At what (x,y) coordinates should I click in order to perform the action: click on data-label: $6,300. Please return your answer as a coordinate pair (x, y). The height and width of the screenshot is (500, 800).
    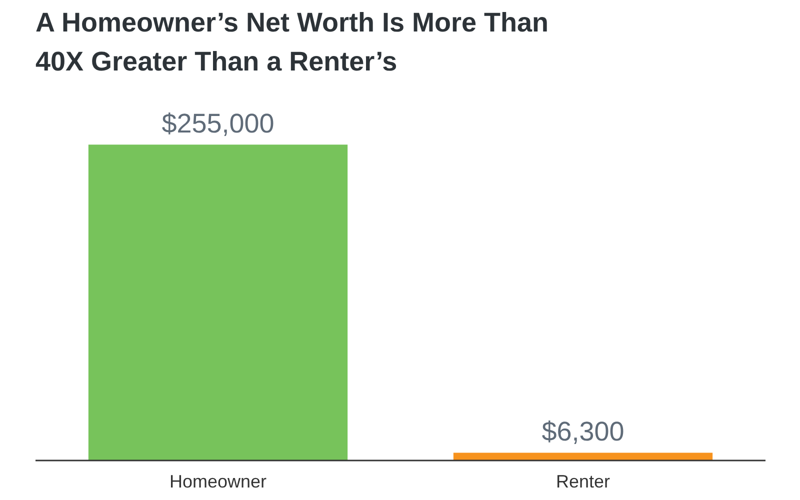
    Looking at the image, I should click on (583, 431).